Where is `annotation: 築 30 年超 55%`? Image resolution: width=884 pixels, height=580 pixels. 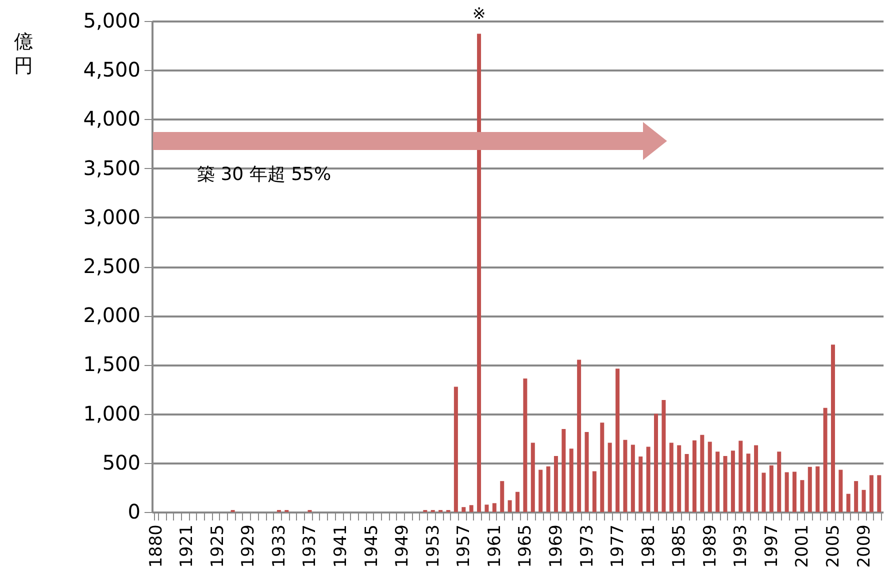 annotation: 築 30 年超 55% is located at coordinates (264, 174).